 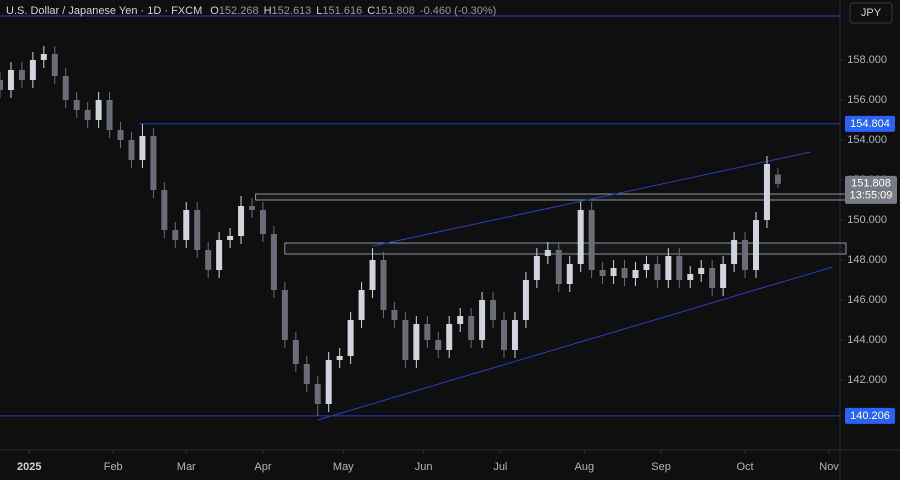 I want to click on x-tick-label: Sep, so click(x=661, y=467).